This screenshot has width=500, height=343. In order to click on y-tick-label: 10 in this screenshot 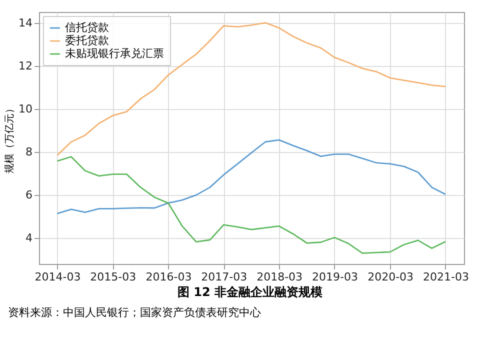, I will do `click(25, 109)`.